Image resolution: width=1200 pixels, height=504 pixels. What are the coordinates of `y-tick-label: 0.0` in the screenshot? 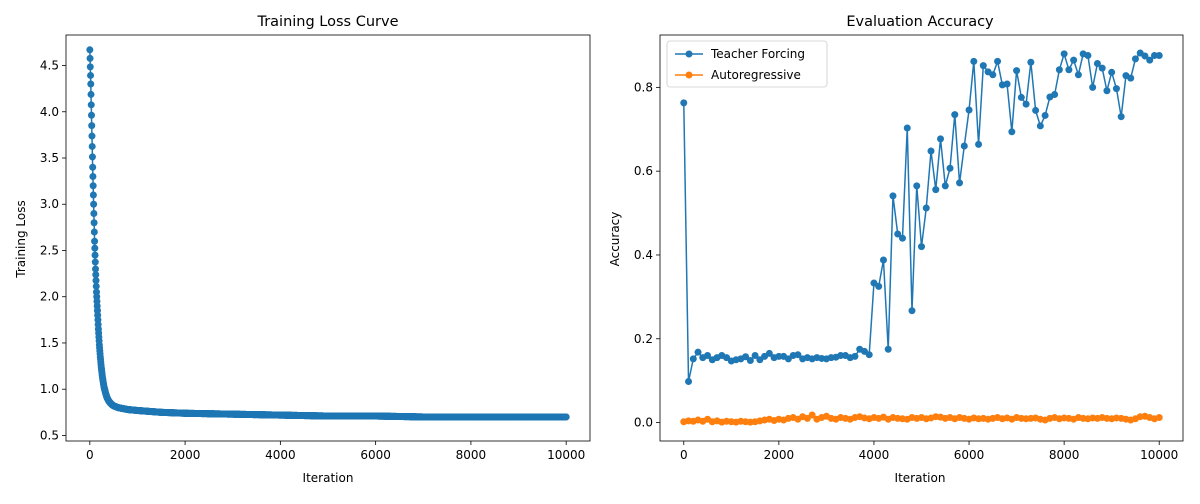 It's located at (643, 423).